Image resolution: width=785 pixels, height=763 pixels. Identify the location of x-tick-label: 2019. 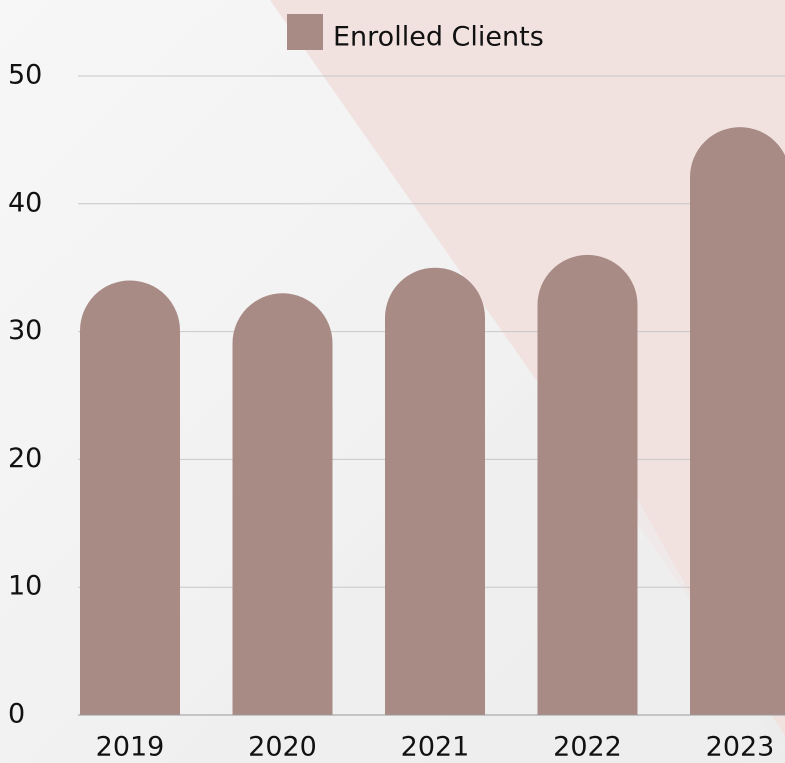
(130, 747).